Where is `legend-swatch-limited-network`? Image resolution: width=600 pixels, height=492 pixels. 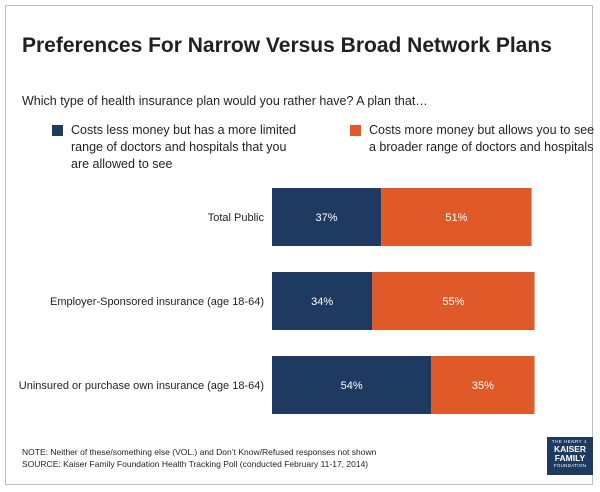 legend-swatch-limited-network is located at coordinates (57, 130).